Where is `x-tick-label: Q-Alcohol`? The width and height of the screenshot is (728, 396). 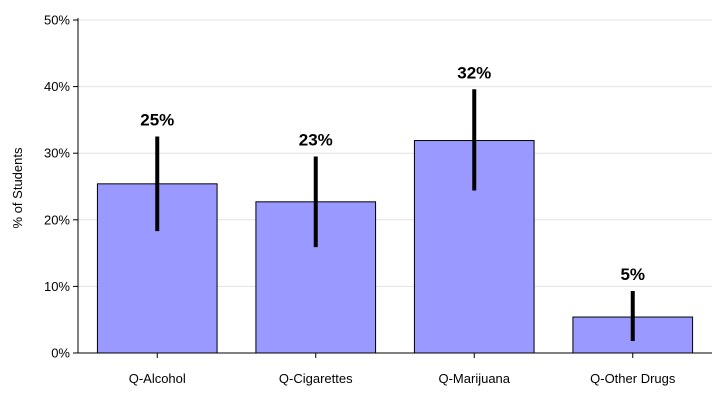
x-tick-label: Q-Alcohol is located at coordinates (157, 378).